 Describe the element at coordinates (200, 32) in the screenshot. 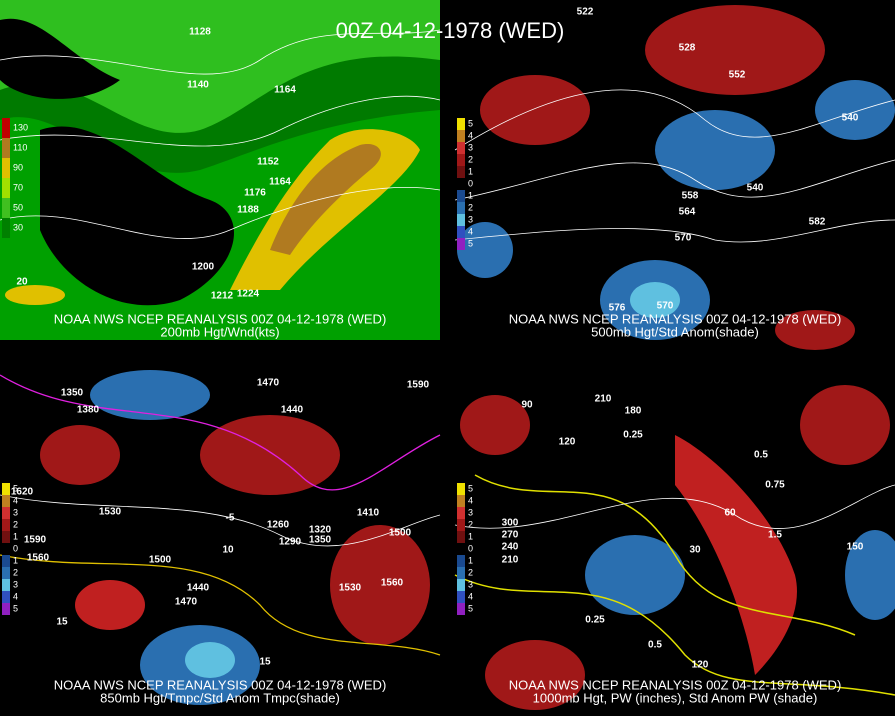

I see `contour-label: 1128` at that location.